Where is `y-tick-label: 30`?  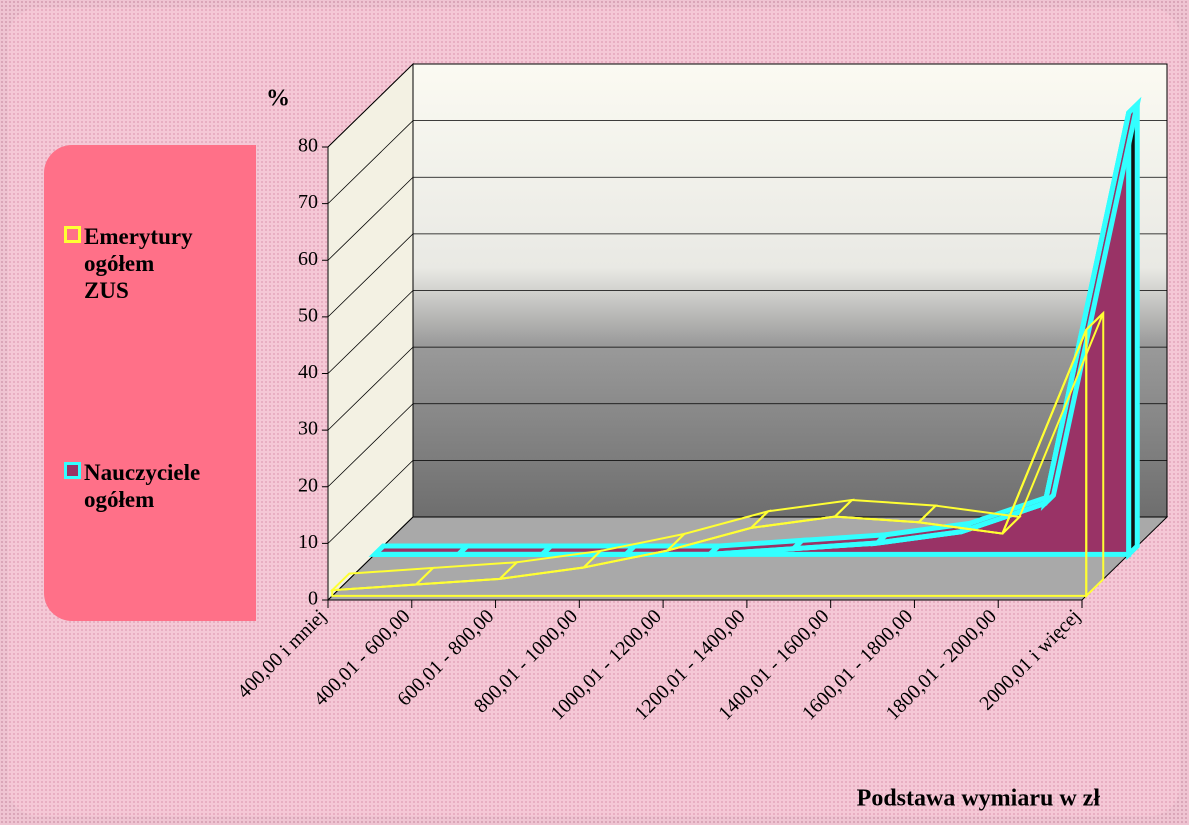 y-tick-label: 30 is located at coordinates (308, 429).